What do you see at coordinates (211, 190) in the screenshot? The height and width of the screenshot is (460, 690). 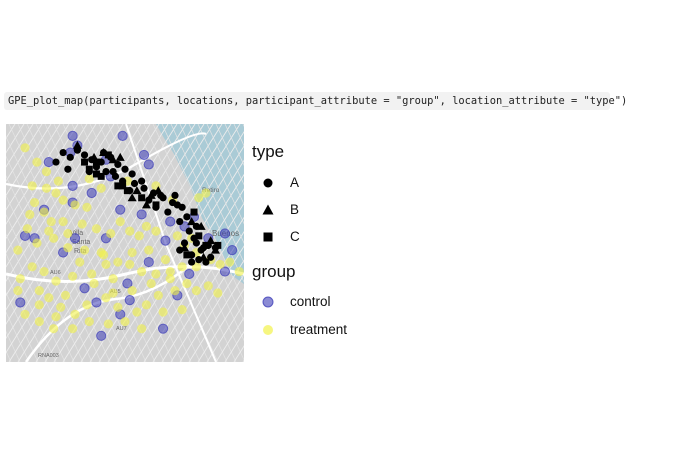 I see `map-label-retiro: Retiro` at bounding box center [211, 190].